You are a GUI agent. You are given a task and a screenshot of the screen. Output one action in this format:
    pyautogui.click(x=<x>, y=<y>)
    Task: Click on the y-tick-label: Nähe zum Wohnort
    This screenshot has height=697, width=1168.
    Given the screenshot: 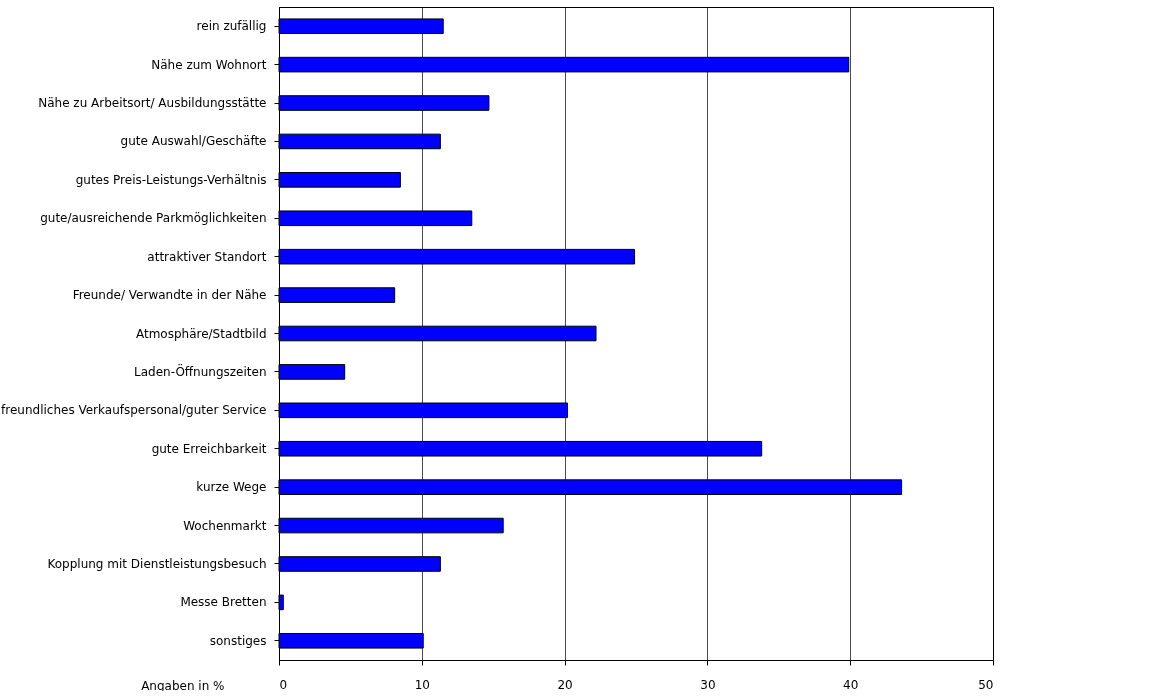 What is the action you would take?
    pyautogui.click(x=209, y=64)
    